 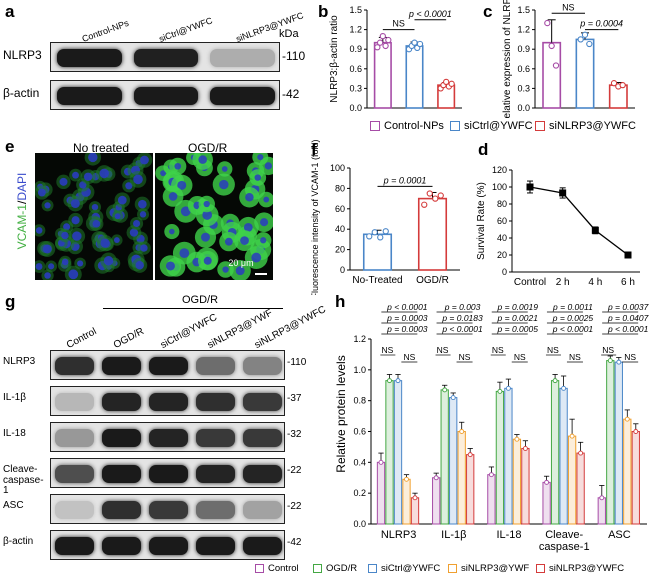 What do you see at coordinates (518, 307) in the screenshot?
I see `p-value-label: p = 0.0019` at bounding box center [518, 307].